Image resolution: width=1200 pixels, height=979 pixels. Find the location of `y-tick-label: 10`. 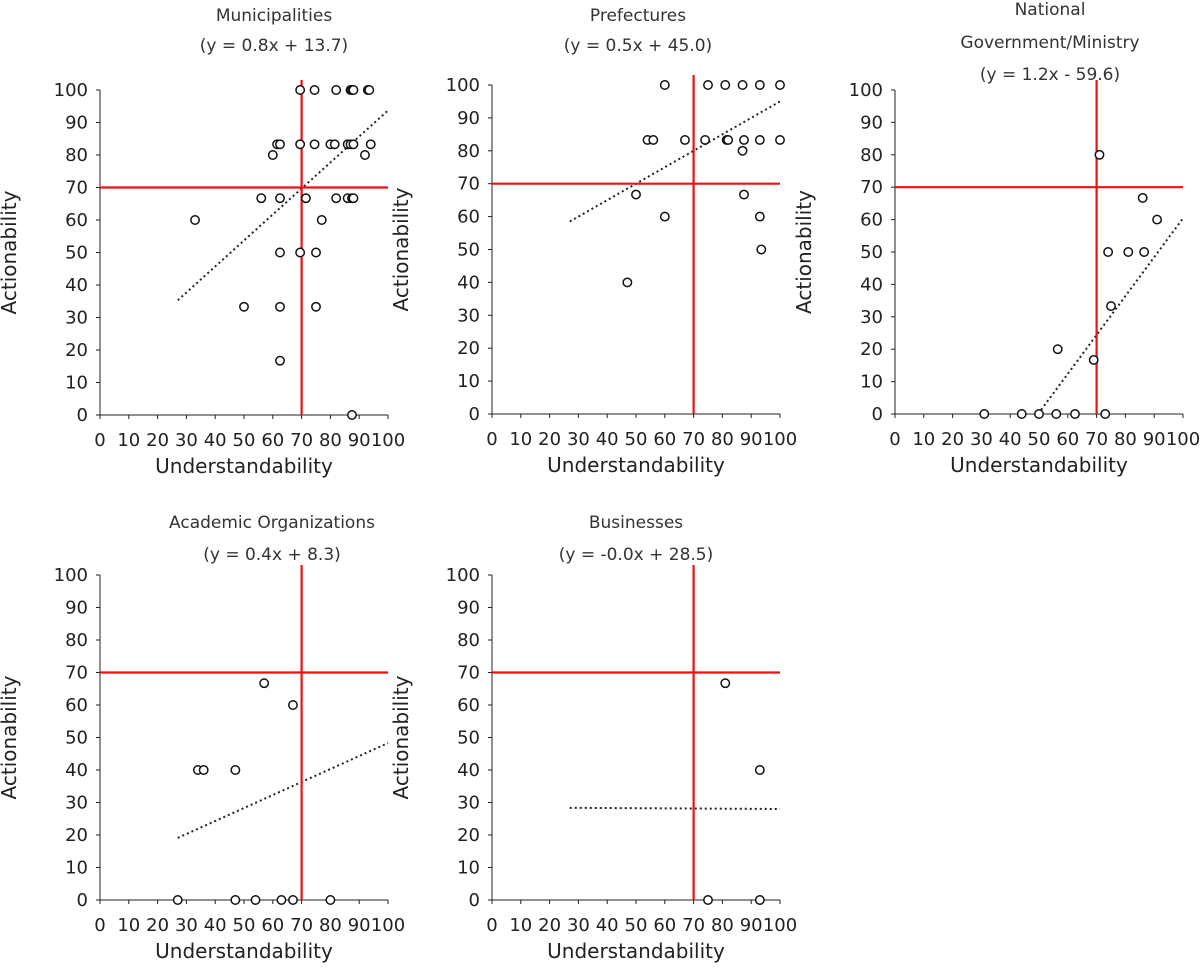

y-tick-label: 10 is located at coordinates (76, 868).